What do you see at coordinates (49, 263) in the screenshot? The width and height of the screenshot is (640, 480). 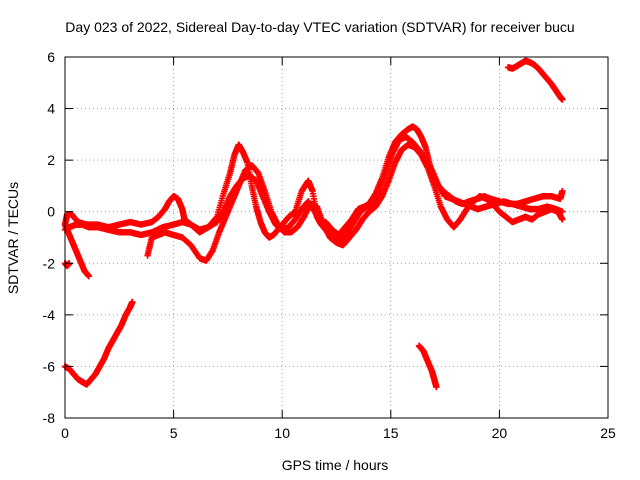 I see `y-tick-label: -2` at bounding box center [49, 263].